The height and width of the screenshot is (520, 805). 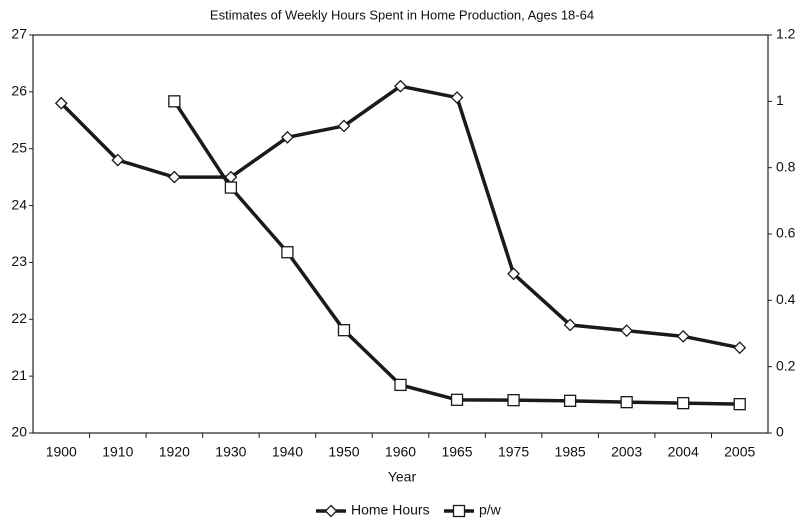 What do you see at coordinates (61, 452) in the screenshot?
I see `x-tick-label: 1900` at bounding box center [61, 452].